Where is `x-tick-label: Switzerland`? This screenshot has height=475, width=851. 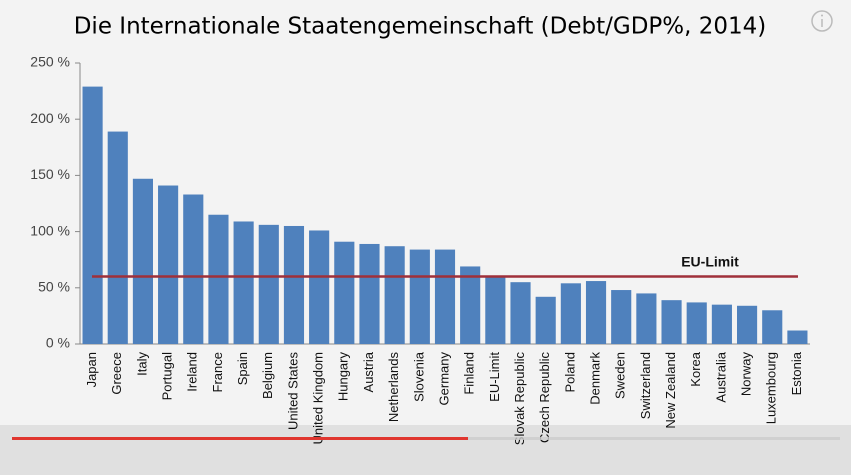 x-tick-label: Switzerland is located at coordinates (645, 385).